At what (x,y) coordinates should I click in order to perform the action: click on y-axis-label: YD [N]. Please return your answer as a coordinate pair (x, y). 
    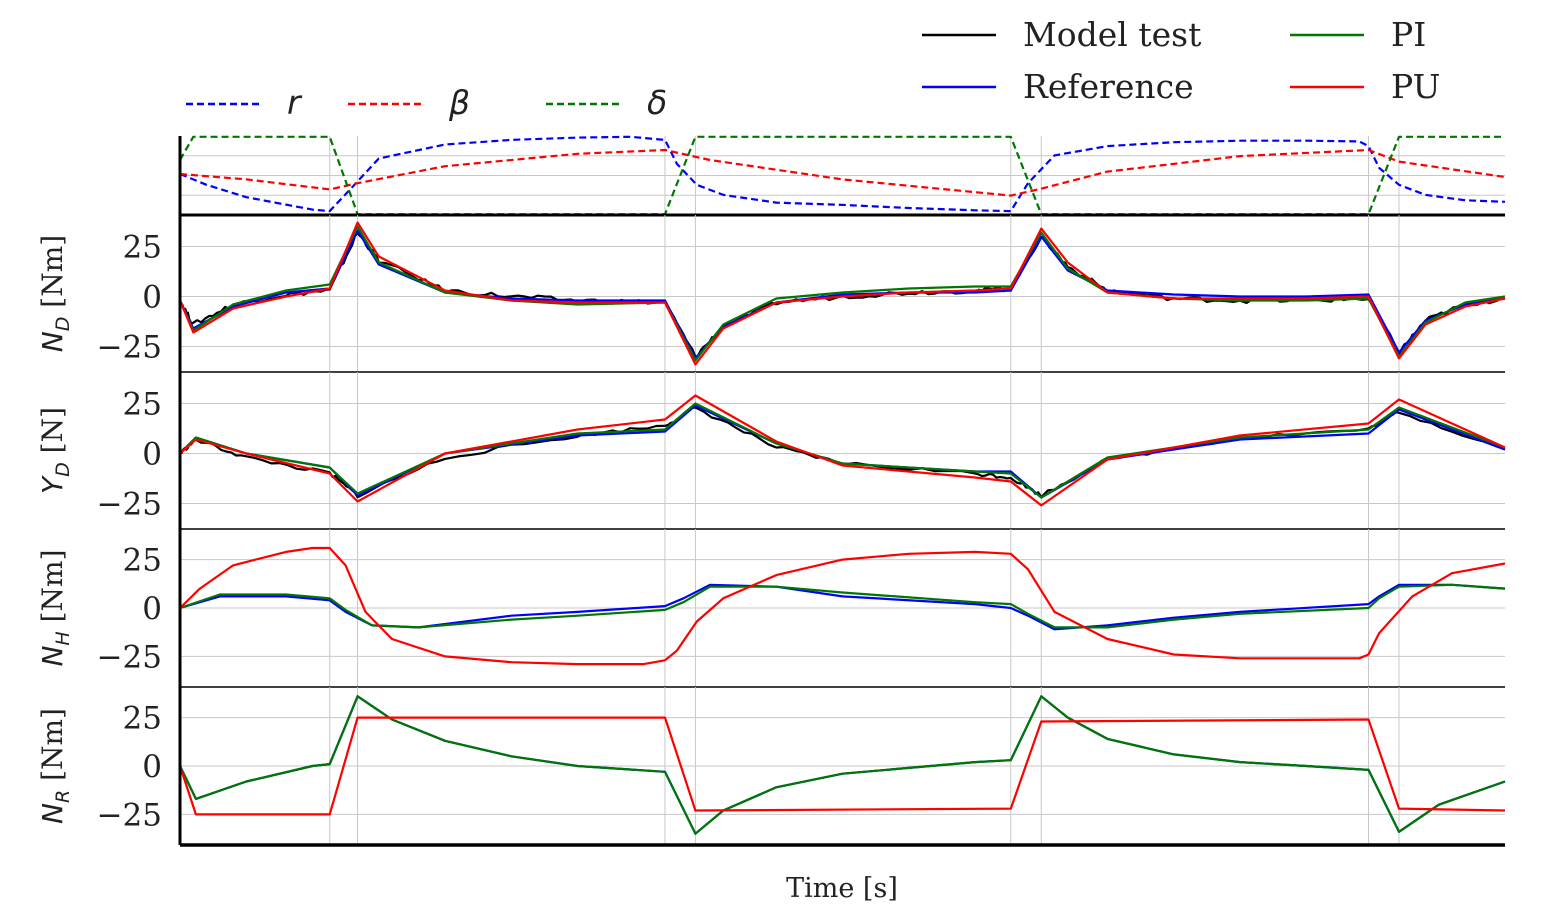
    Looking at the image, I should click on (55, 450).